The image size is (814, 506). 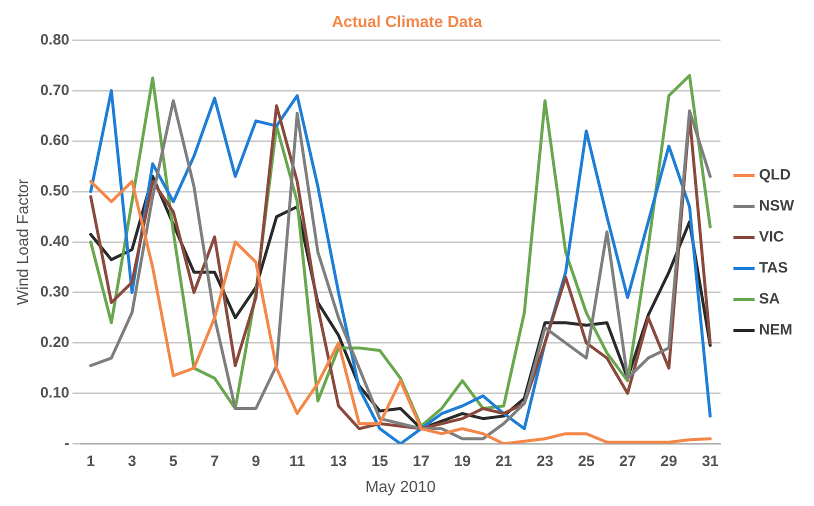 I want to click on x-tick-label: 3, so click(x=132, y=461).